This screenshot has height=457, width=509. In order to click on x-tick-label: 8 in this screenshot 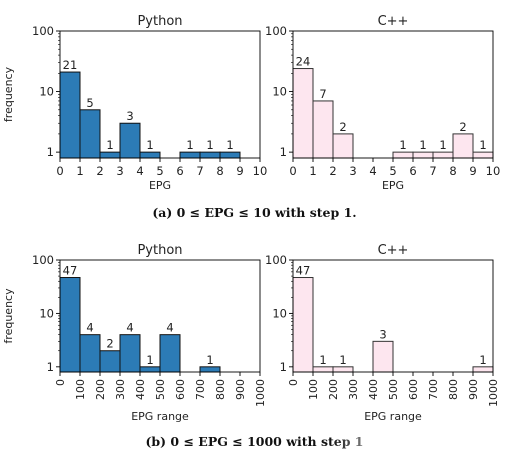, I will do `click(219, 171)`.